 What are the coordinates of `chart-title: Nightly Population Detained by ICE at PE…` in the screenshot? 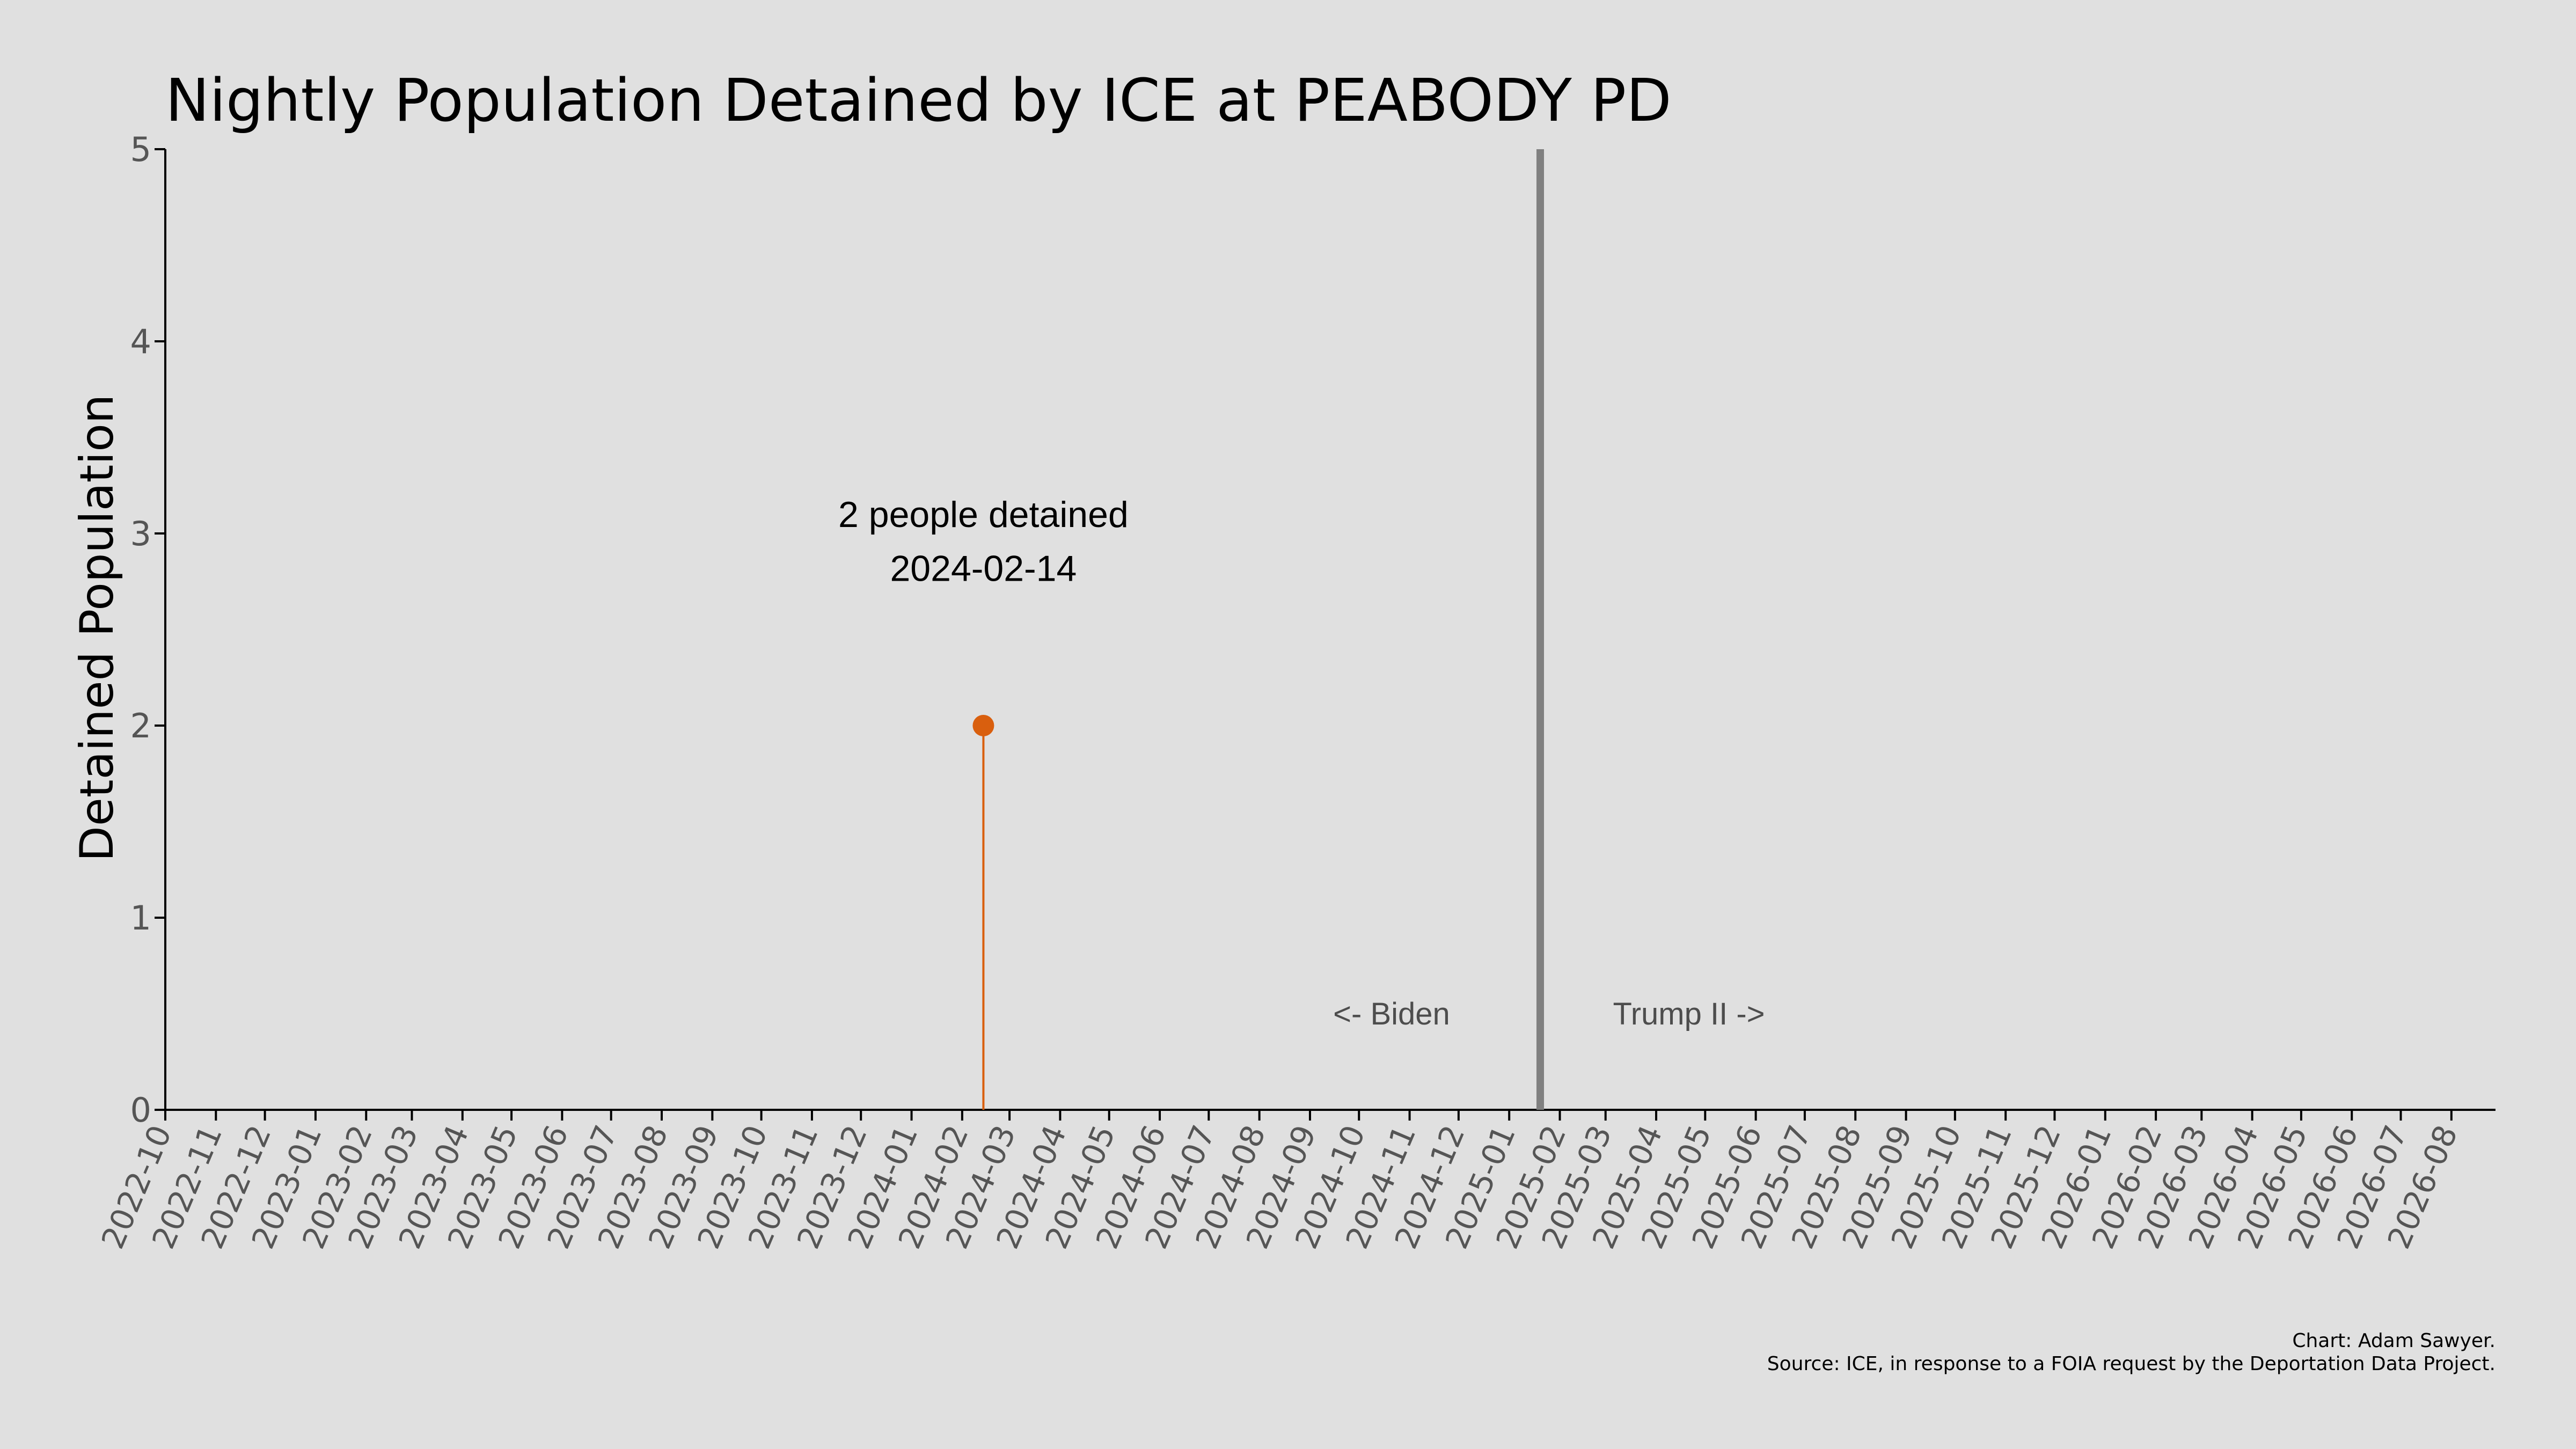 It's located at (918, 100).